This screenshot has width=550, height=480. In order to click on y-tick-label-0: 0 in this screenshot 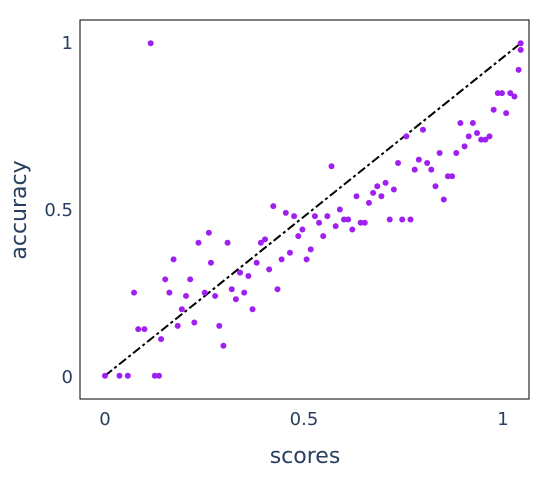, I will do `click(67, 377)`.